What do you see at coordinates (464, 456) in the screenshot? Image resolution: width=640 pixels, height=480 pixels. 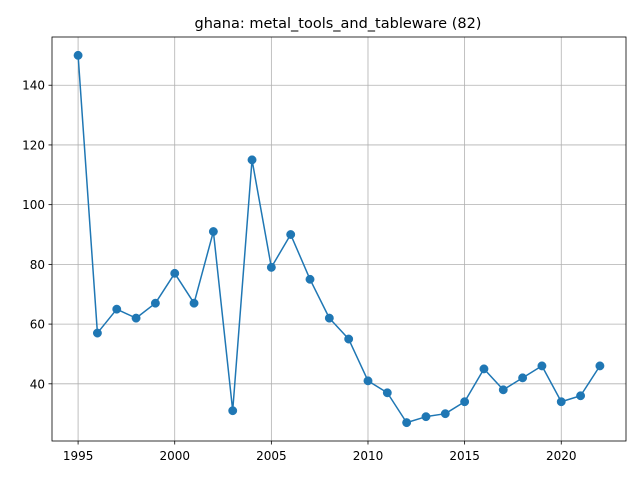 I see `x-tick-label: 2015` at bounding box center [464, 456].